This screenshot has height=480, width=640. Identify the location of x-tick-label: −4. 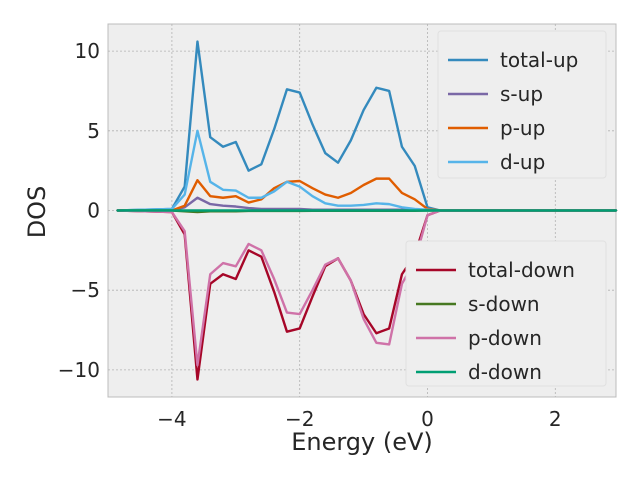
(171, 419).